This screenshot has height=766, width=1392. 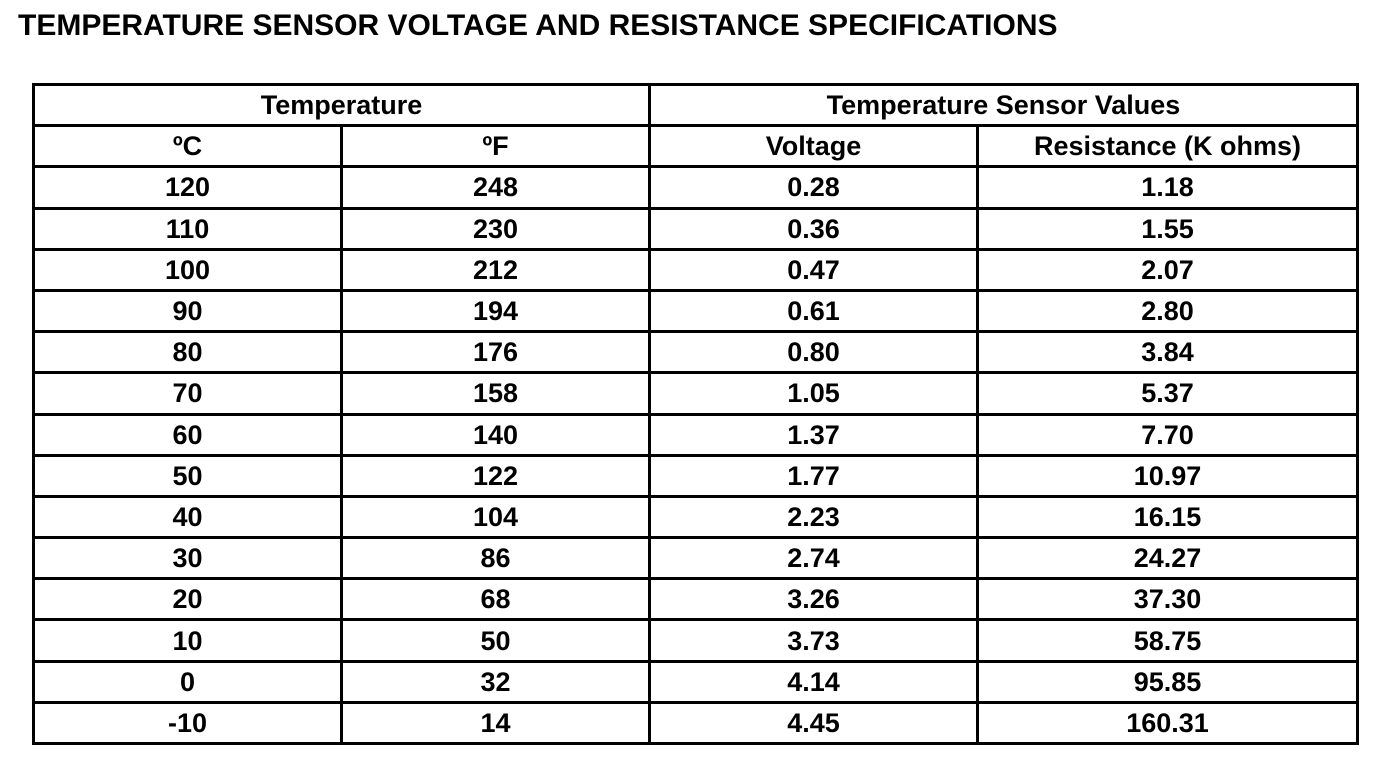 I want to click on data-row: 80 176 0.80 3.84, so click(x=695, y=352).